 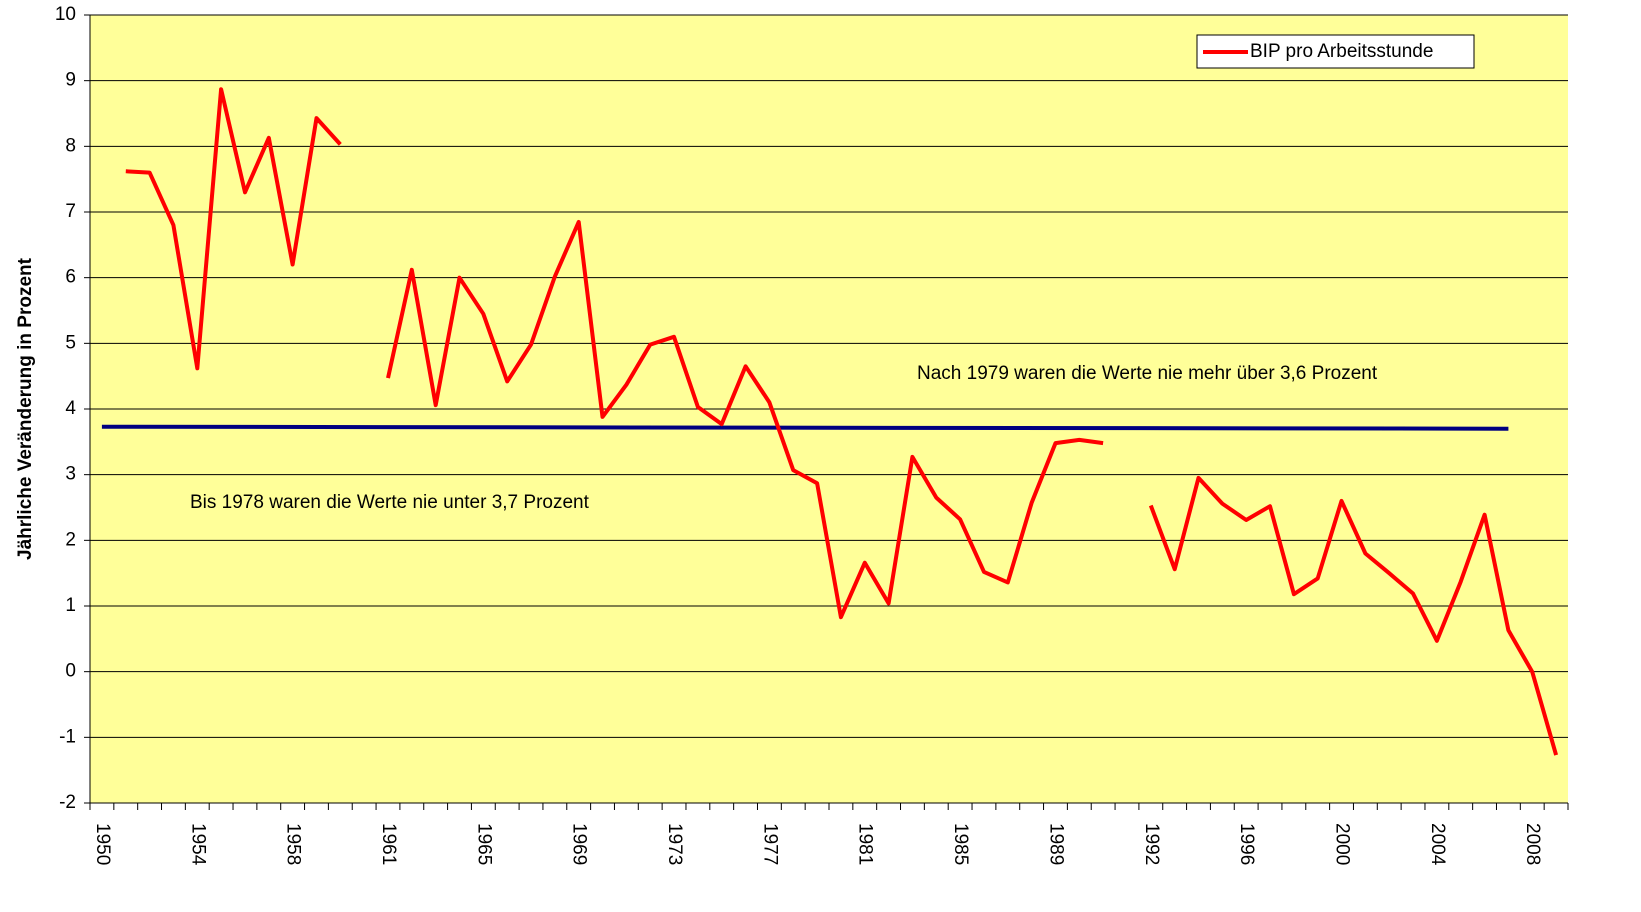 I want to click on y-tick-label: 8, so click(x=70, y=145).